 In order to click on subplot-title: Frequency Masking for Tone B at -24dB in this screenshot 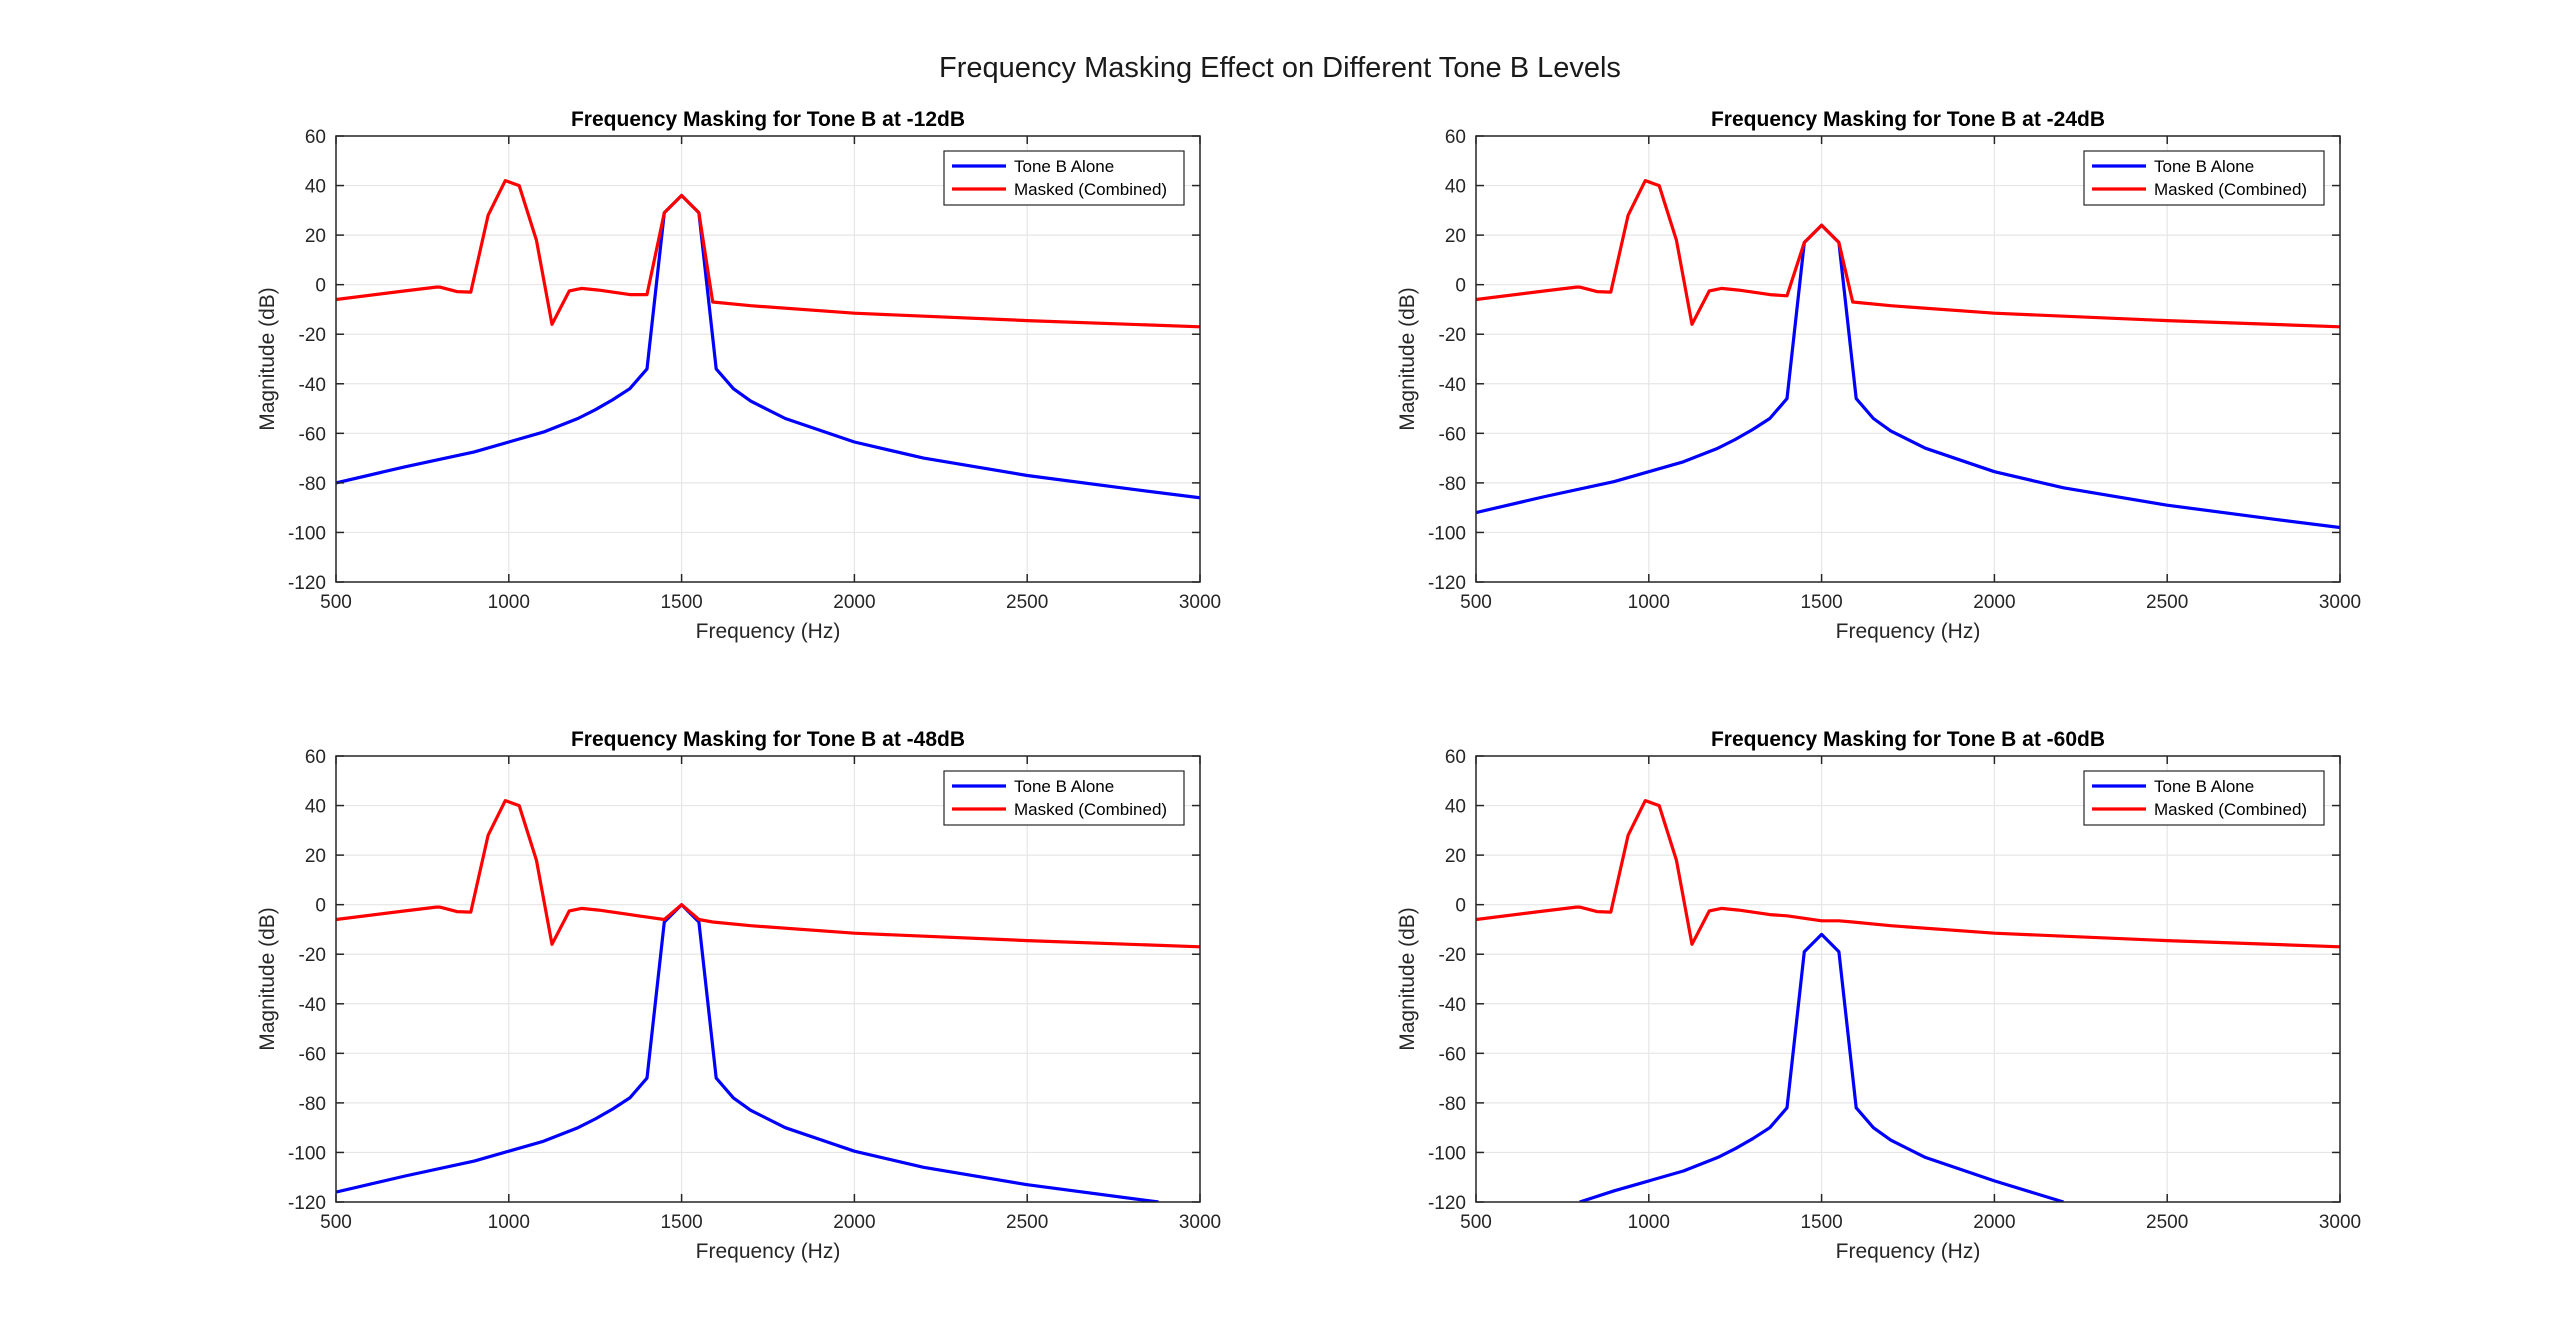, I will do `click(1908, 119)`.